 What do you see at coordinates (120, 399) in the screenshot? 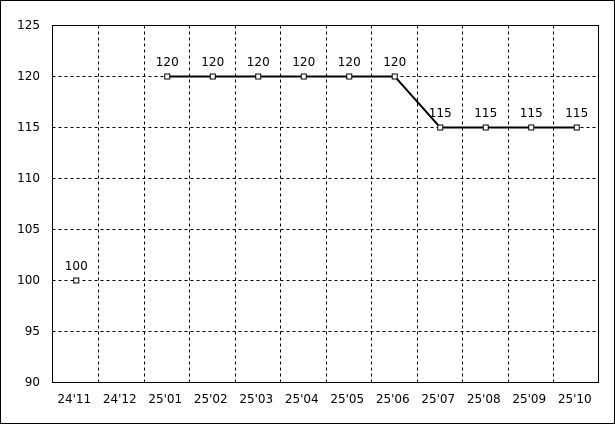
I see `x-tick-label: 24'12` at bounding box center [120, 399].